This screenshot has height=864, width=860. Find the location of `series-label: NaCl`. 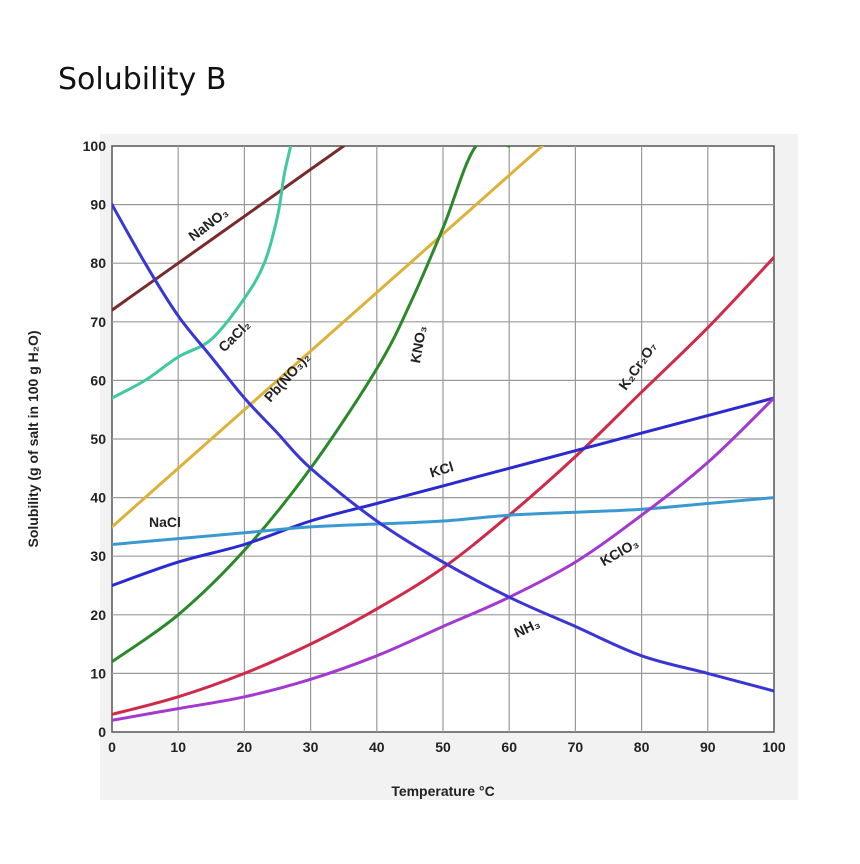

series-label: NaCl is located at coordinates (165, 522).